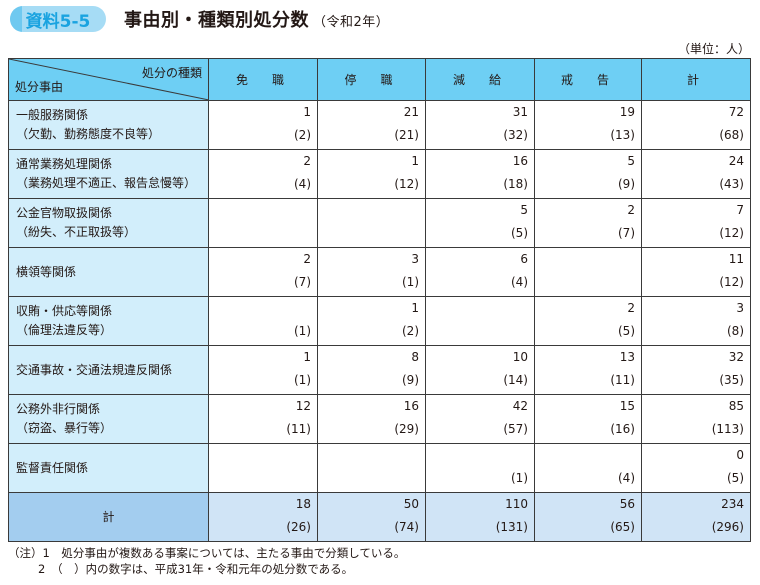 Image resolution: width=760 pixels, height=585 pixels. Describe the element at coordinates (736, 161) in the screenshot. I see `current-count: 24` at that location.